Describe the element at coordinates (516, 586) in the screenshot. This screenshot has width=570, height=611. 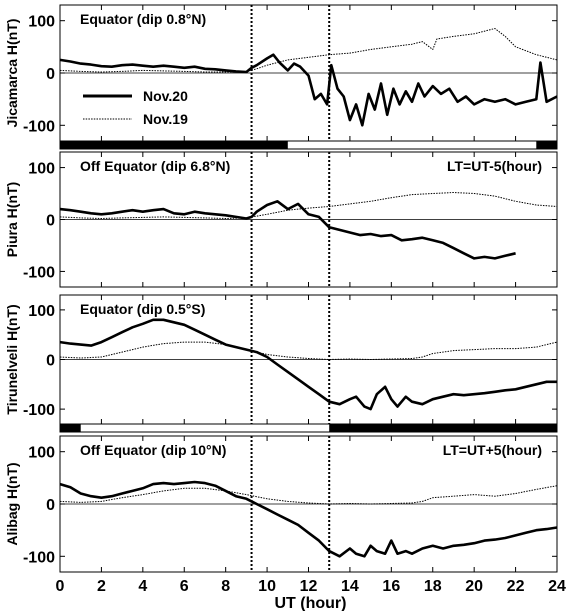
I see `x-tick-label: 22` at that location.